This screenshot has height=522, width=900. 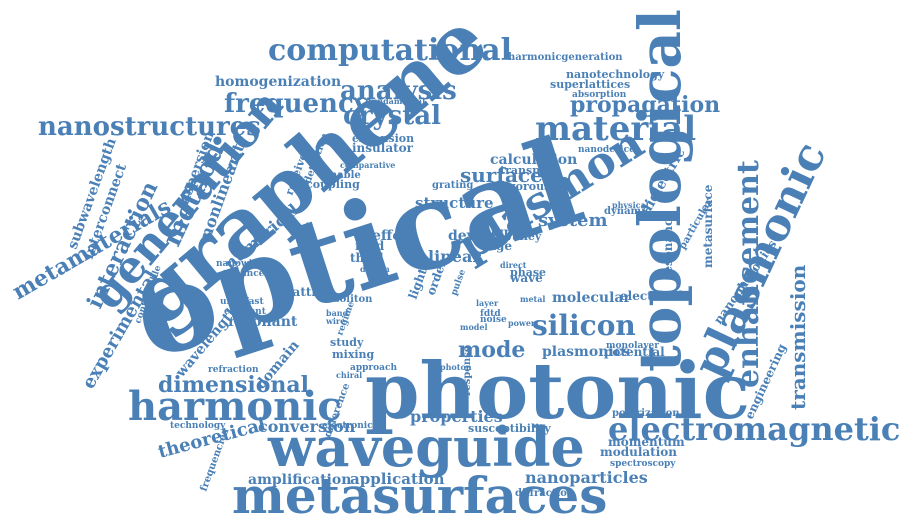 I want to click on word-refraction: refraction, so click(x=233, y=370).